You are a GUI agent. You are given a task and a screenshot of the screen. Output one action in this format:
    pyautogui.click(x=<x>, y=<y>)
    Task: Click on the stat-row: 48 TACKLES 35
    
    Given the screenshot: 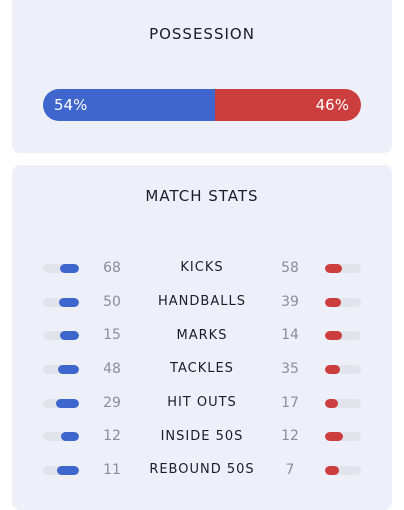 What is the action you would take?
    pyautogui.click(x=202, y=369)
    